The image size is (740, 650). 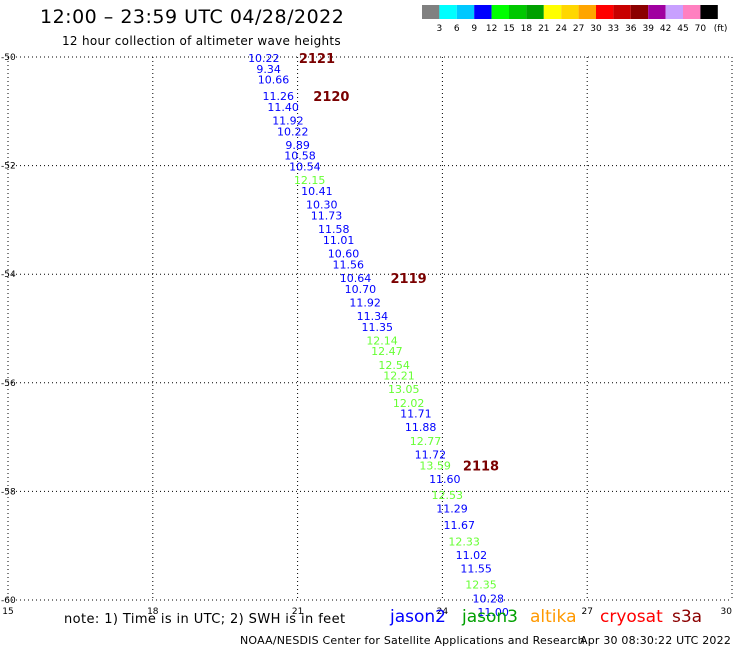 What do you see at coordinates (682, 29) in the screenshot?
I see `legend-tick-label: 45` at bounding box center [682, 29].